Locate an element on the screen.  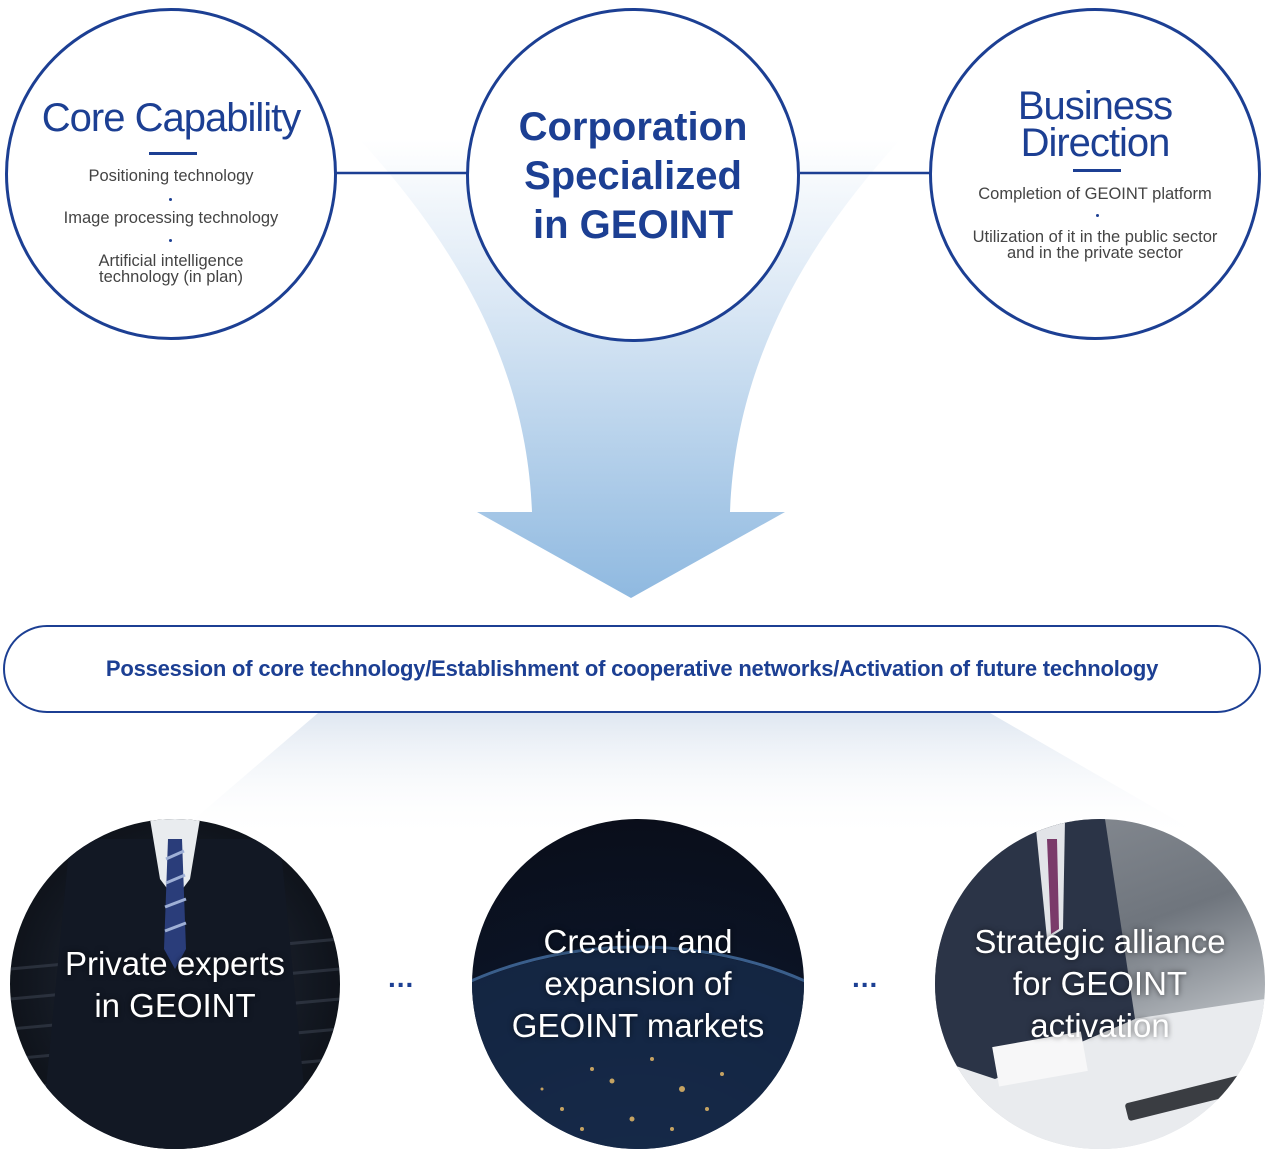
outcome-2-line2: expansion of is located at coordinates (638, 983).